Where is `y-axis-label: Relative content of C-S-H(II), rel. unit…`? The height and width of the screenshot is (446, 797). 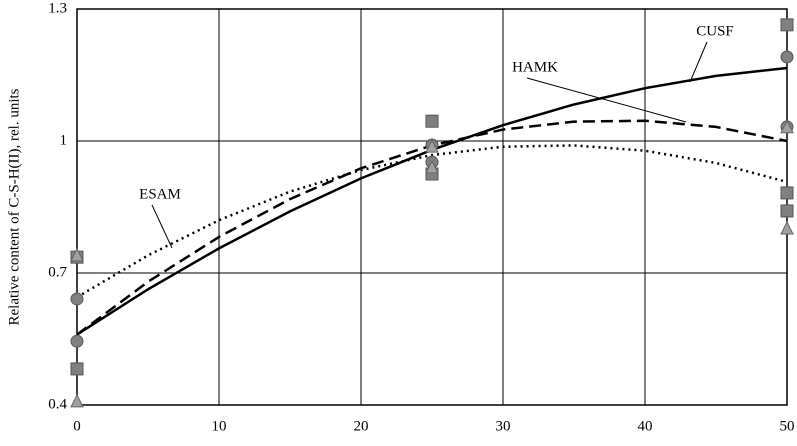
y-axis-label: Relative content of C-S-H(II), rel. unit… is located at coordinates (14, 206).